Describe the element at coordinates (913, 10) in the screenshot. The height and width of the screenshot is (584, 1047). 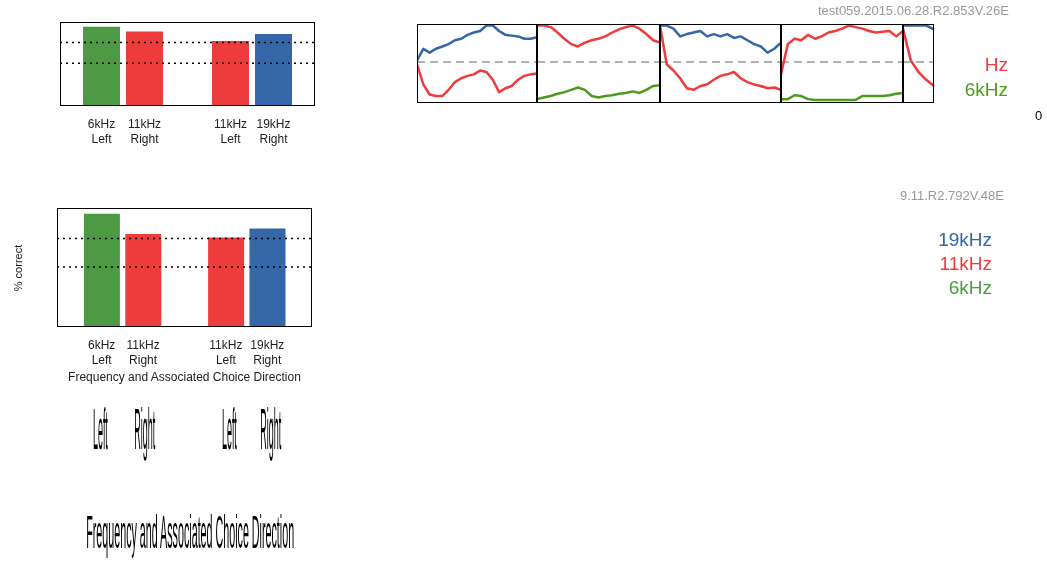
I see `text: test059.2015.06.28.R2.853V.26E` at that location.